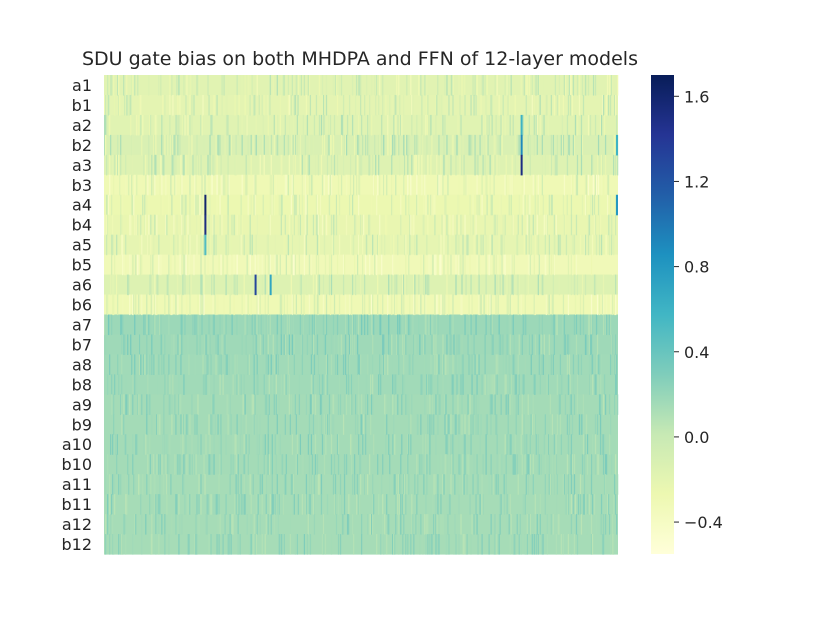  Describe the element at coordinates (696, 96) in the screenshot. I see `colorbar-tick-label: 1.6` at that location.